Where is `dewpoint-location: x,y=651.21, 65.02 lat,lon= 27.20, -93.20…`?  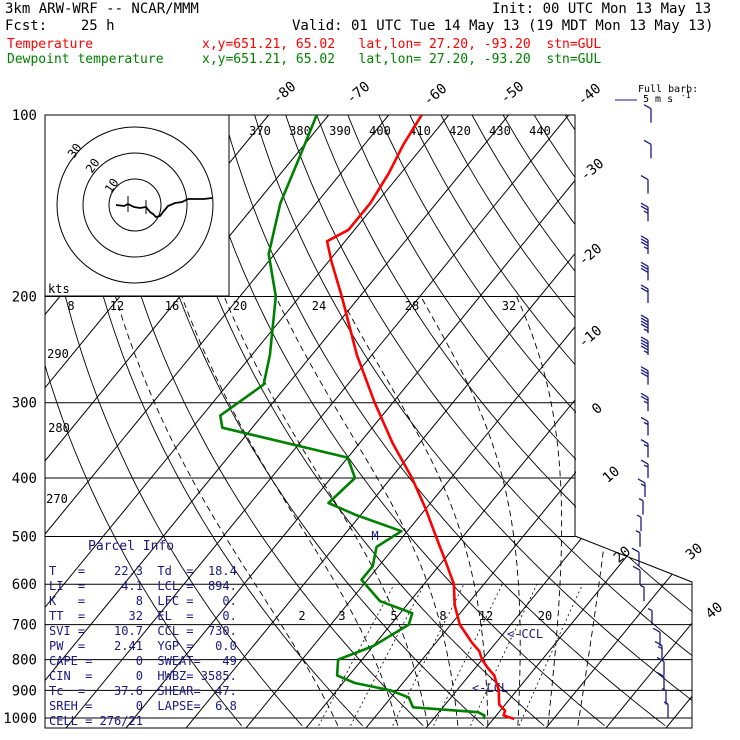 dewpoint-location: x,y=651.21, 65.02 lat,lon= 27.20, -93.20… is located at coordinates (402, 59).